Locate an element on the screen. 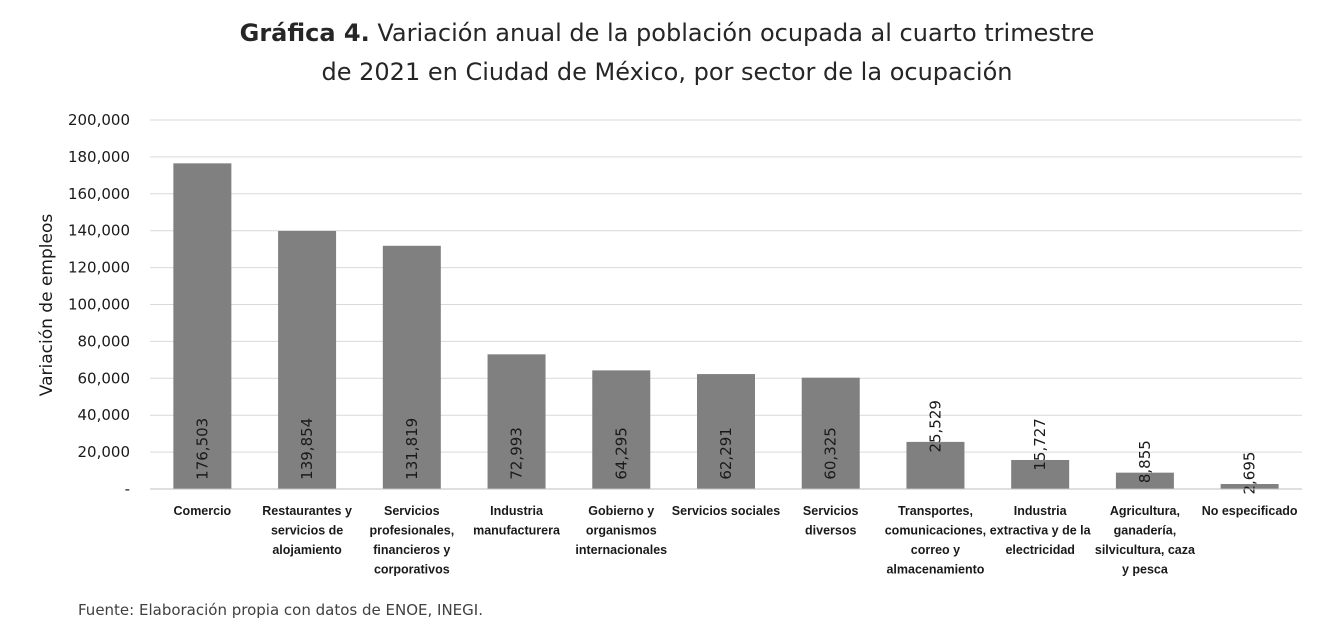  data-label: 25,529 is located at coordinates (935, 426).